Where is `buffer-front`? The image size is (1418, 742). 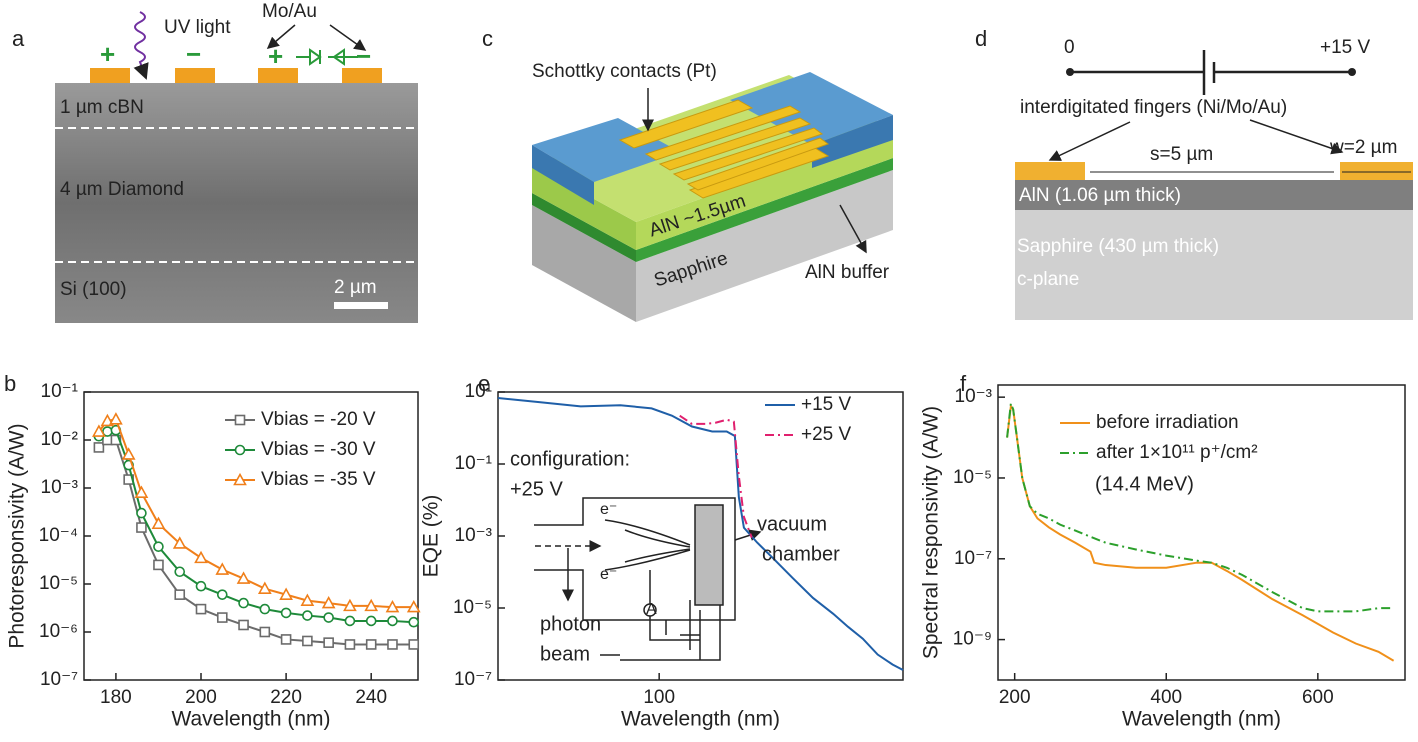
buffer-front is located at coordinates (584, 227).